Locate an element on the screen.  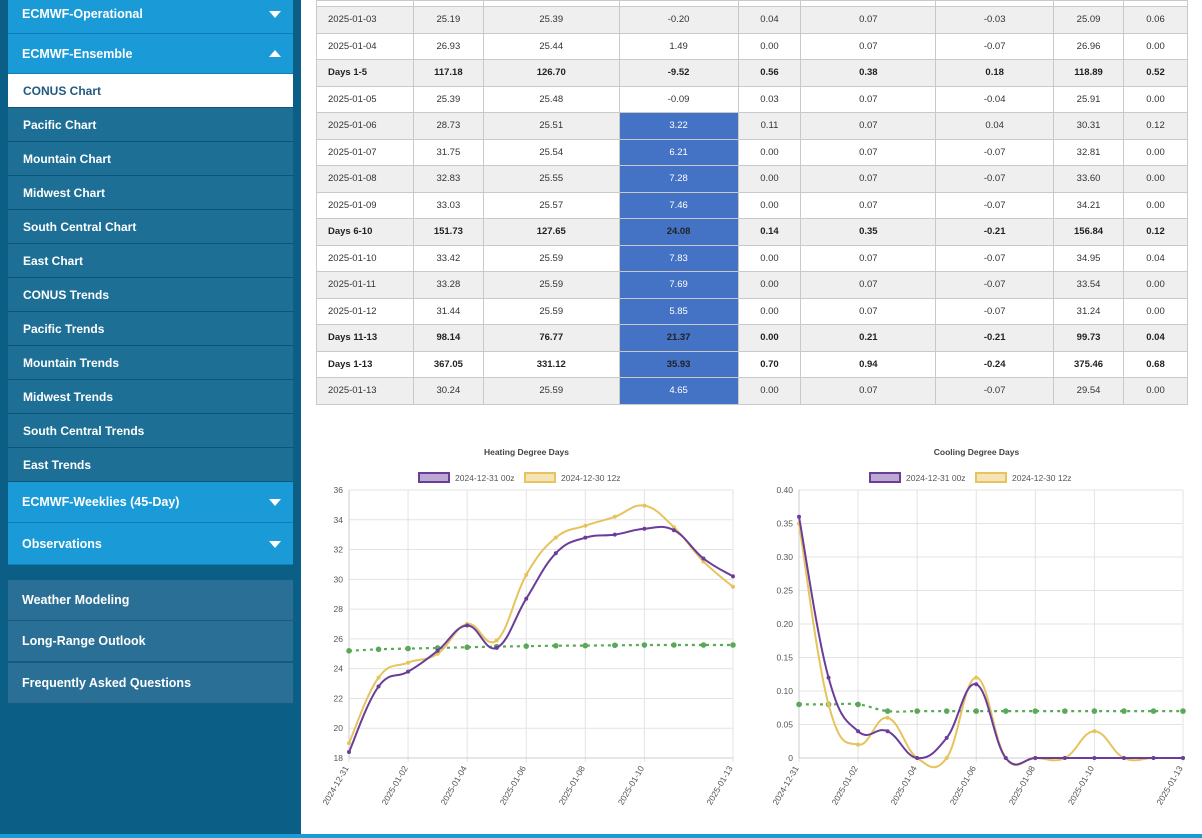
table-cell: 29.54 is located at coordinates (1089, 391).